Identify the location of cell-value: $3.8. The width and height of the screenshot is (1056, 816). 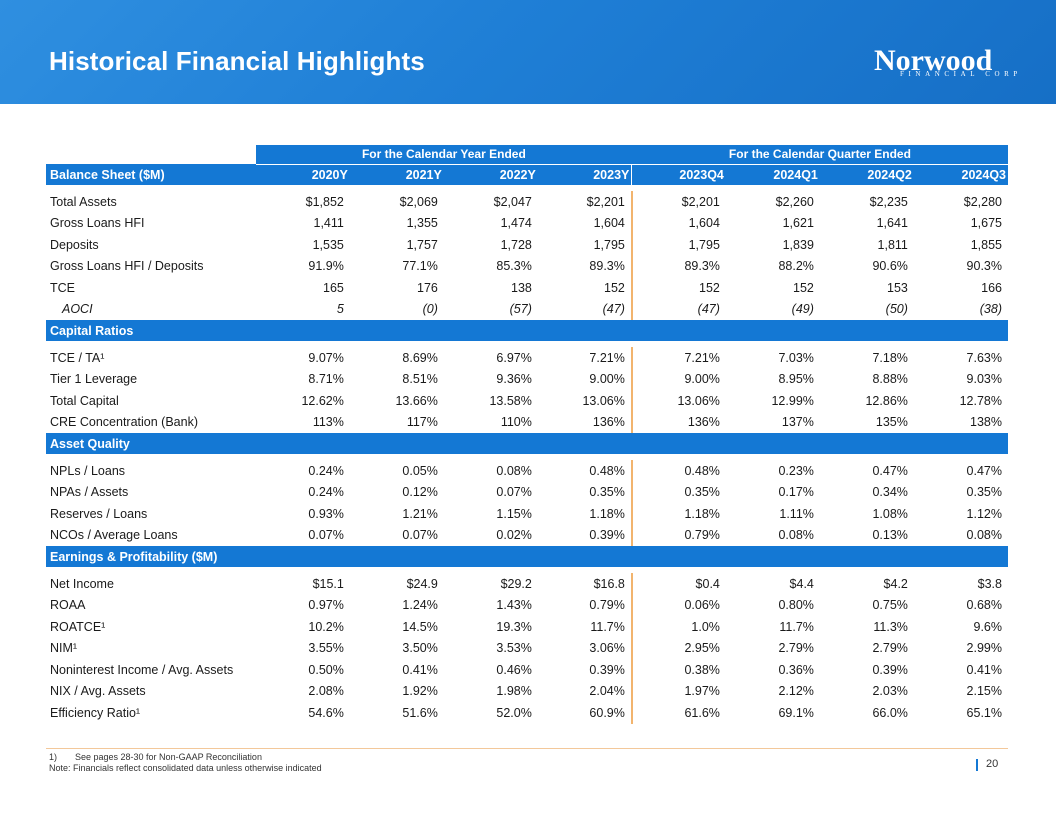
(989, 583).